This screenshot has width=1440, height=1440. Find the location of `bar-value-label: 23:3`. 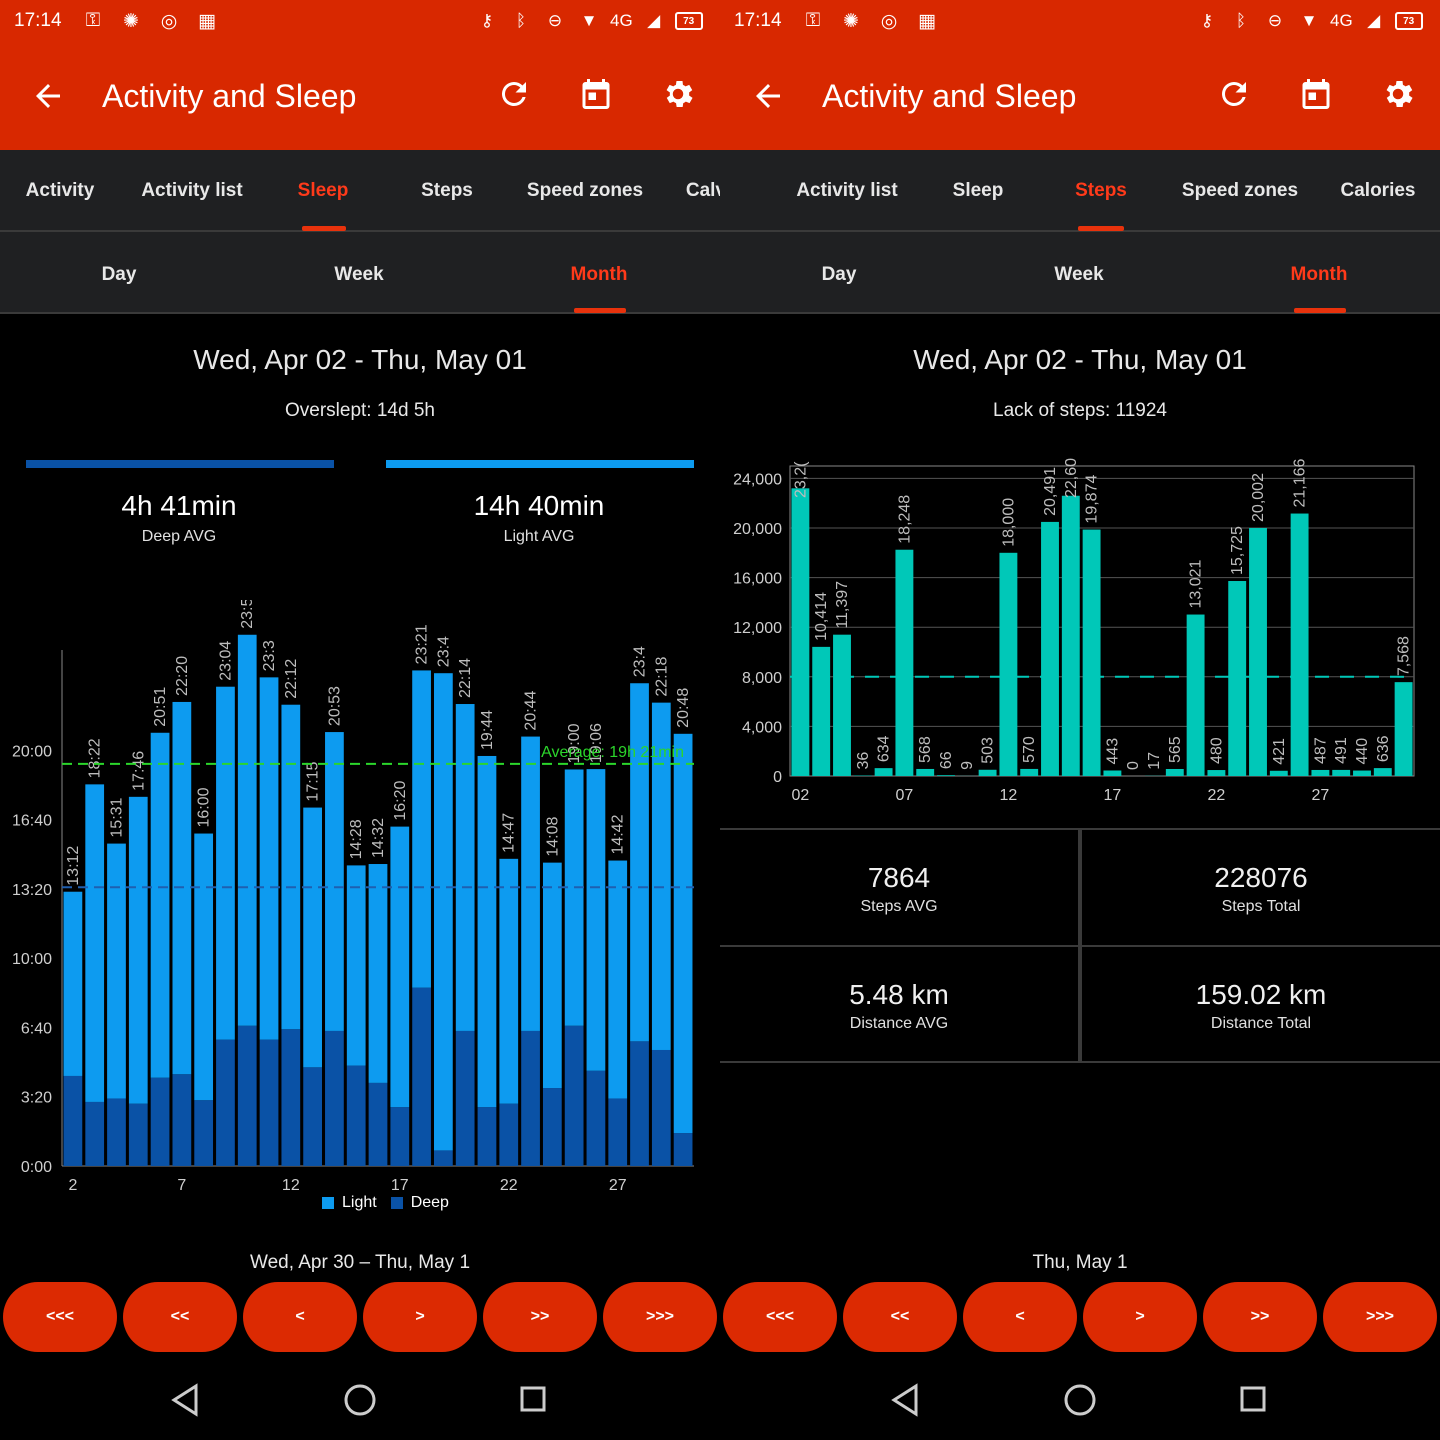

bar-value-label: 23:3 is located at coordinates (269, 655).